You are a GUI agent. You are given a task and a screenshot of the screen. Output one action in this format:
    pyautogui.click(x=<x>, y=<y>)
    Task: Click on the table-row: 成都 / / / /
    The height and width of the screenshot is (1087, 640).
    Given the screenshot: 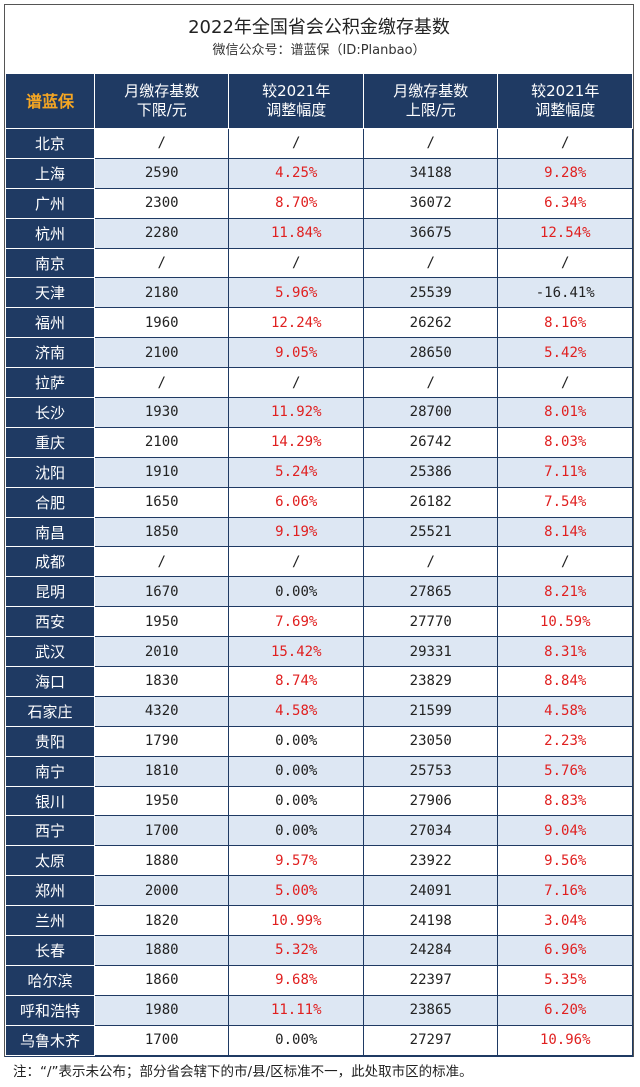 What is the action you would take?
    pyautogui.click(x=319, y=562)
    